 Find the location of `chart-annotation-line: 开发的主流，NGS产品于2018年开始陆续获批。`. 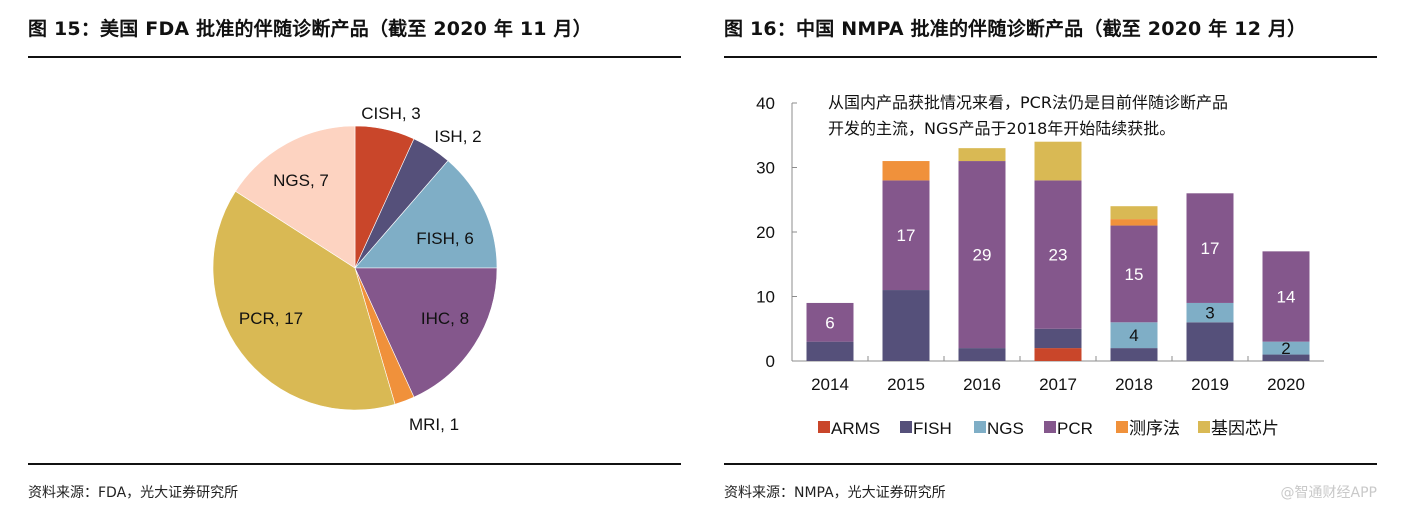

chart-annotation-line: 开发的主流，NGS产品于2018年开始陆续获批。 is located at coordinates (1001, 128).